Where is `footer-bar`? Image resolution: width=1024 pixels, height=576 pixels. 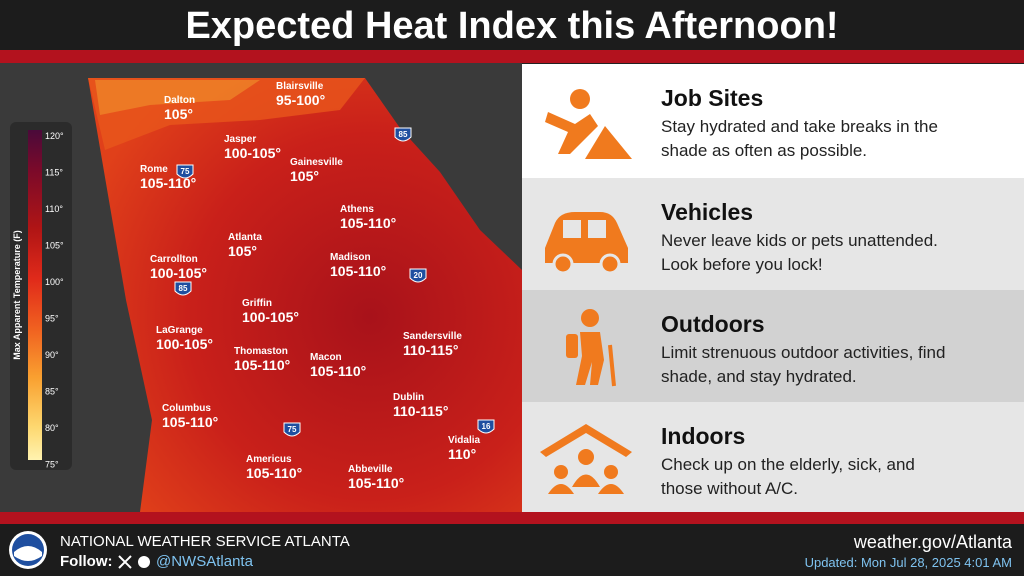 footer-bar is located at coordinates (512, 550).